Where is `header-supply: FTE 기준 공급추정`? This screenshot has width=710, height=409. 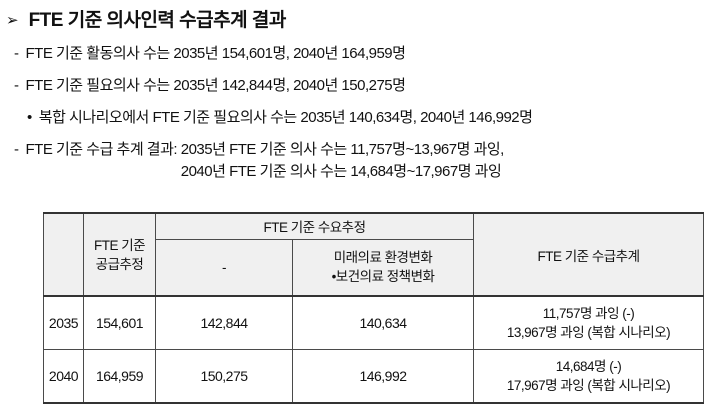
header-supply: FTE 기준 공급추정 is located at coordinates (119, 254).